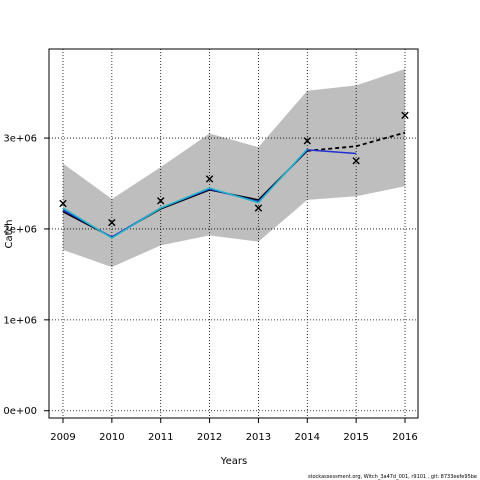 Image resolution: width=480 pixels, height=480 pixels. What do you see at coordinates (20, 411) in the screenshot?
I see `y-tick-label: 0e+00` at bounding box center [20, 411].